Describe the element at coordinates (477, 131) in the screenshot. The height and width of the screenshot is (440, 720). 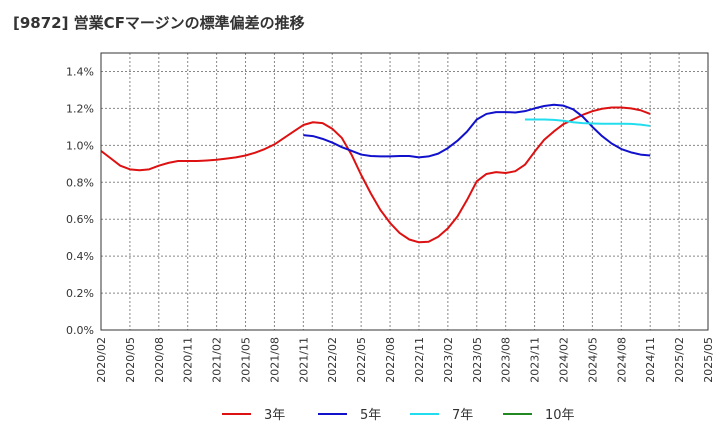
I see `series-line-5年` at that location.